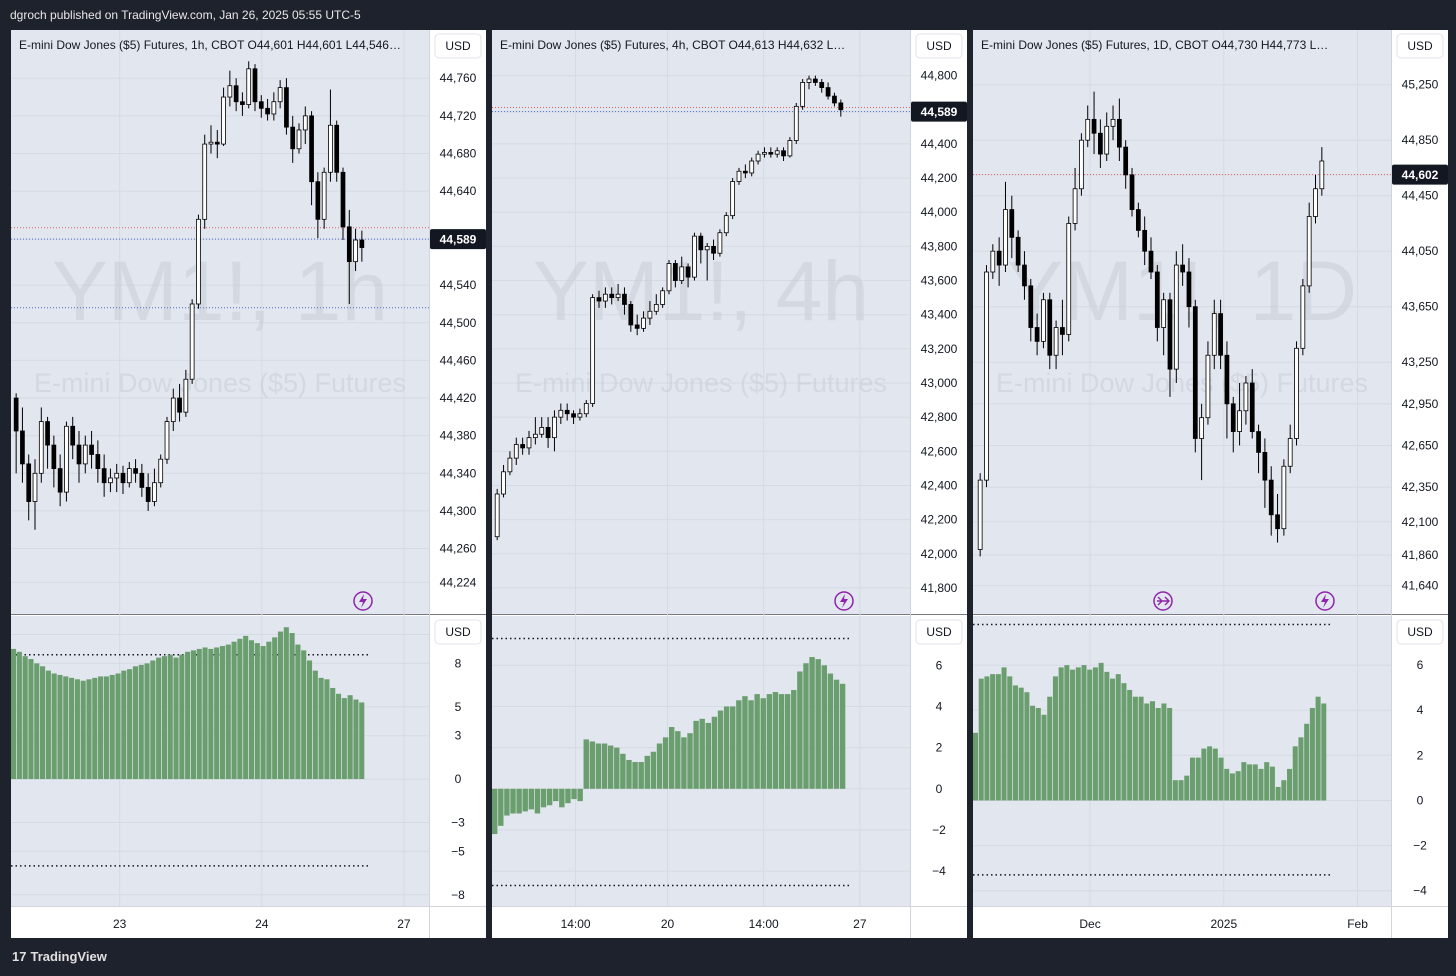  What do you see at coordinates (458, 78) in the screenshot?
I see `price-tick-label: 44,760` at bounding box center [458, 78].